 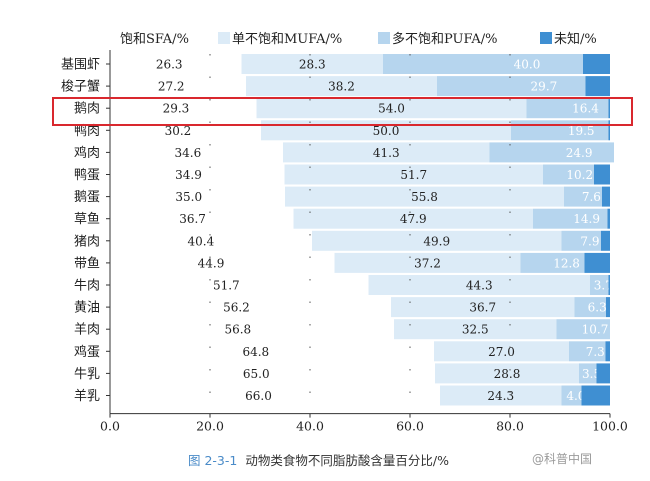 I want to click on data-label: 37.2, so click(x=427, y=263).